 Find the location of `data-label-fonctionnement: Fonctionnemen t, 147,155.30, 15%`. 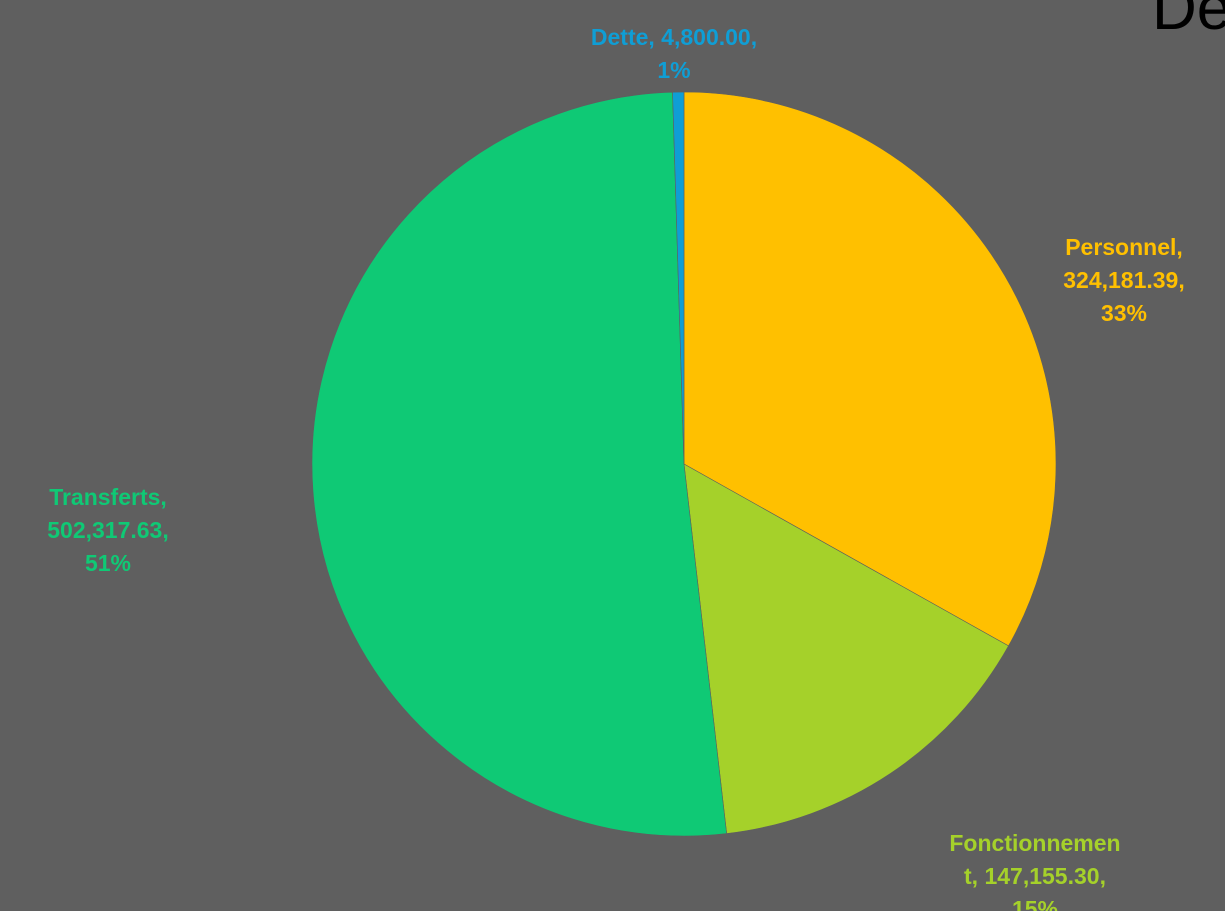

data-label-fonctionnement: Fonctionnemen t, 147,155.30, 15% is located at coordinates (1035, 869).